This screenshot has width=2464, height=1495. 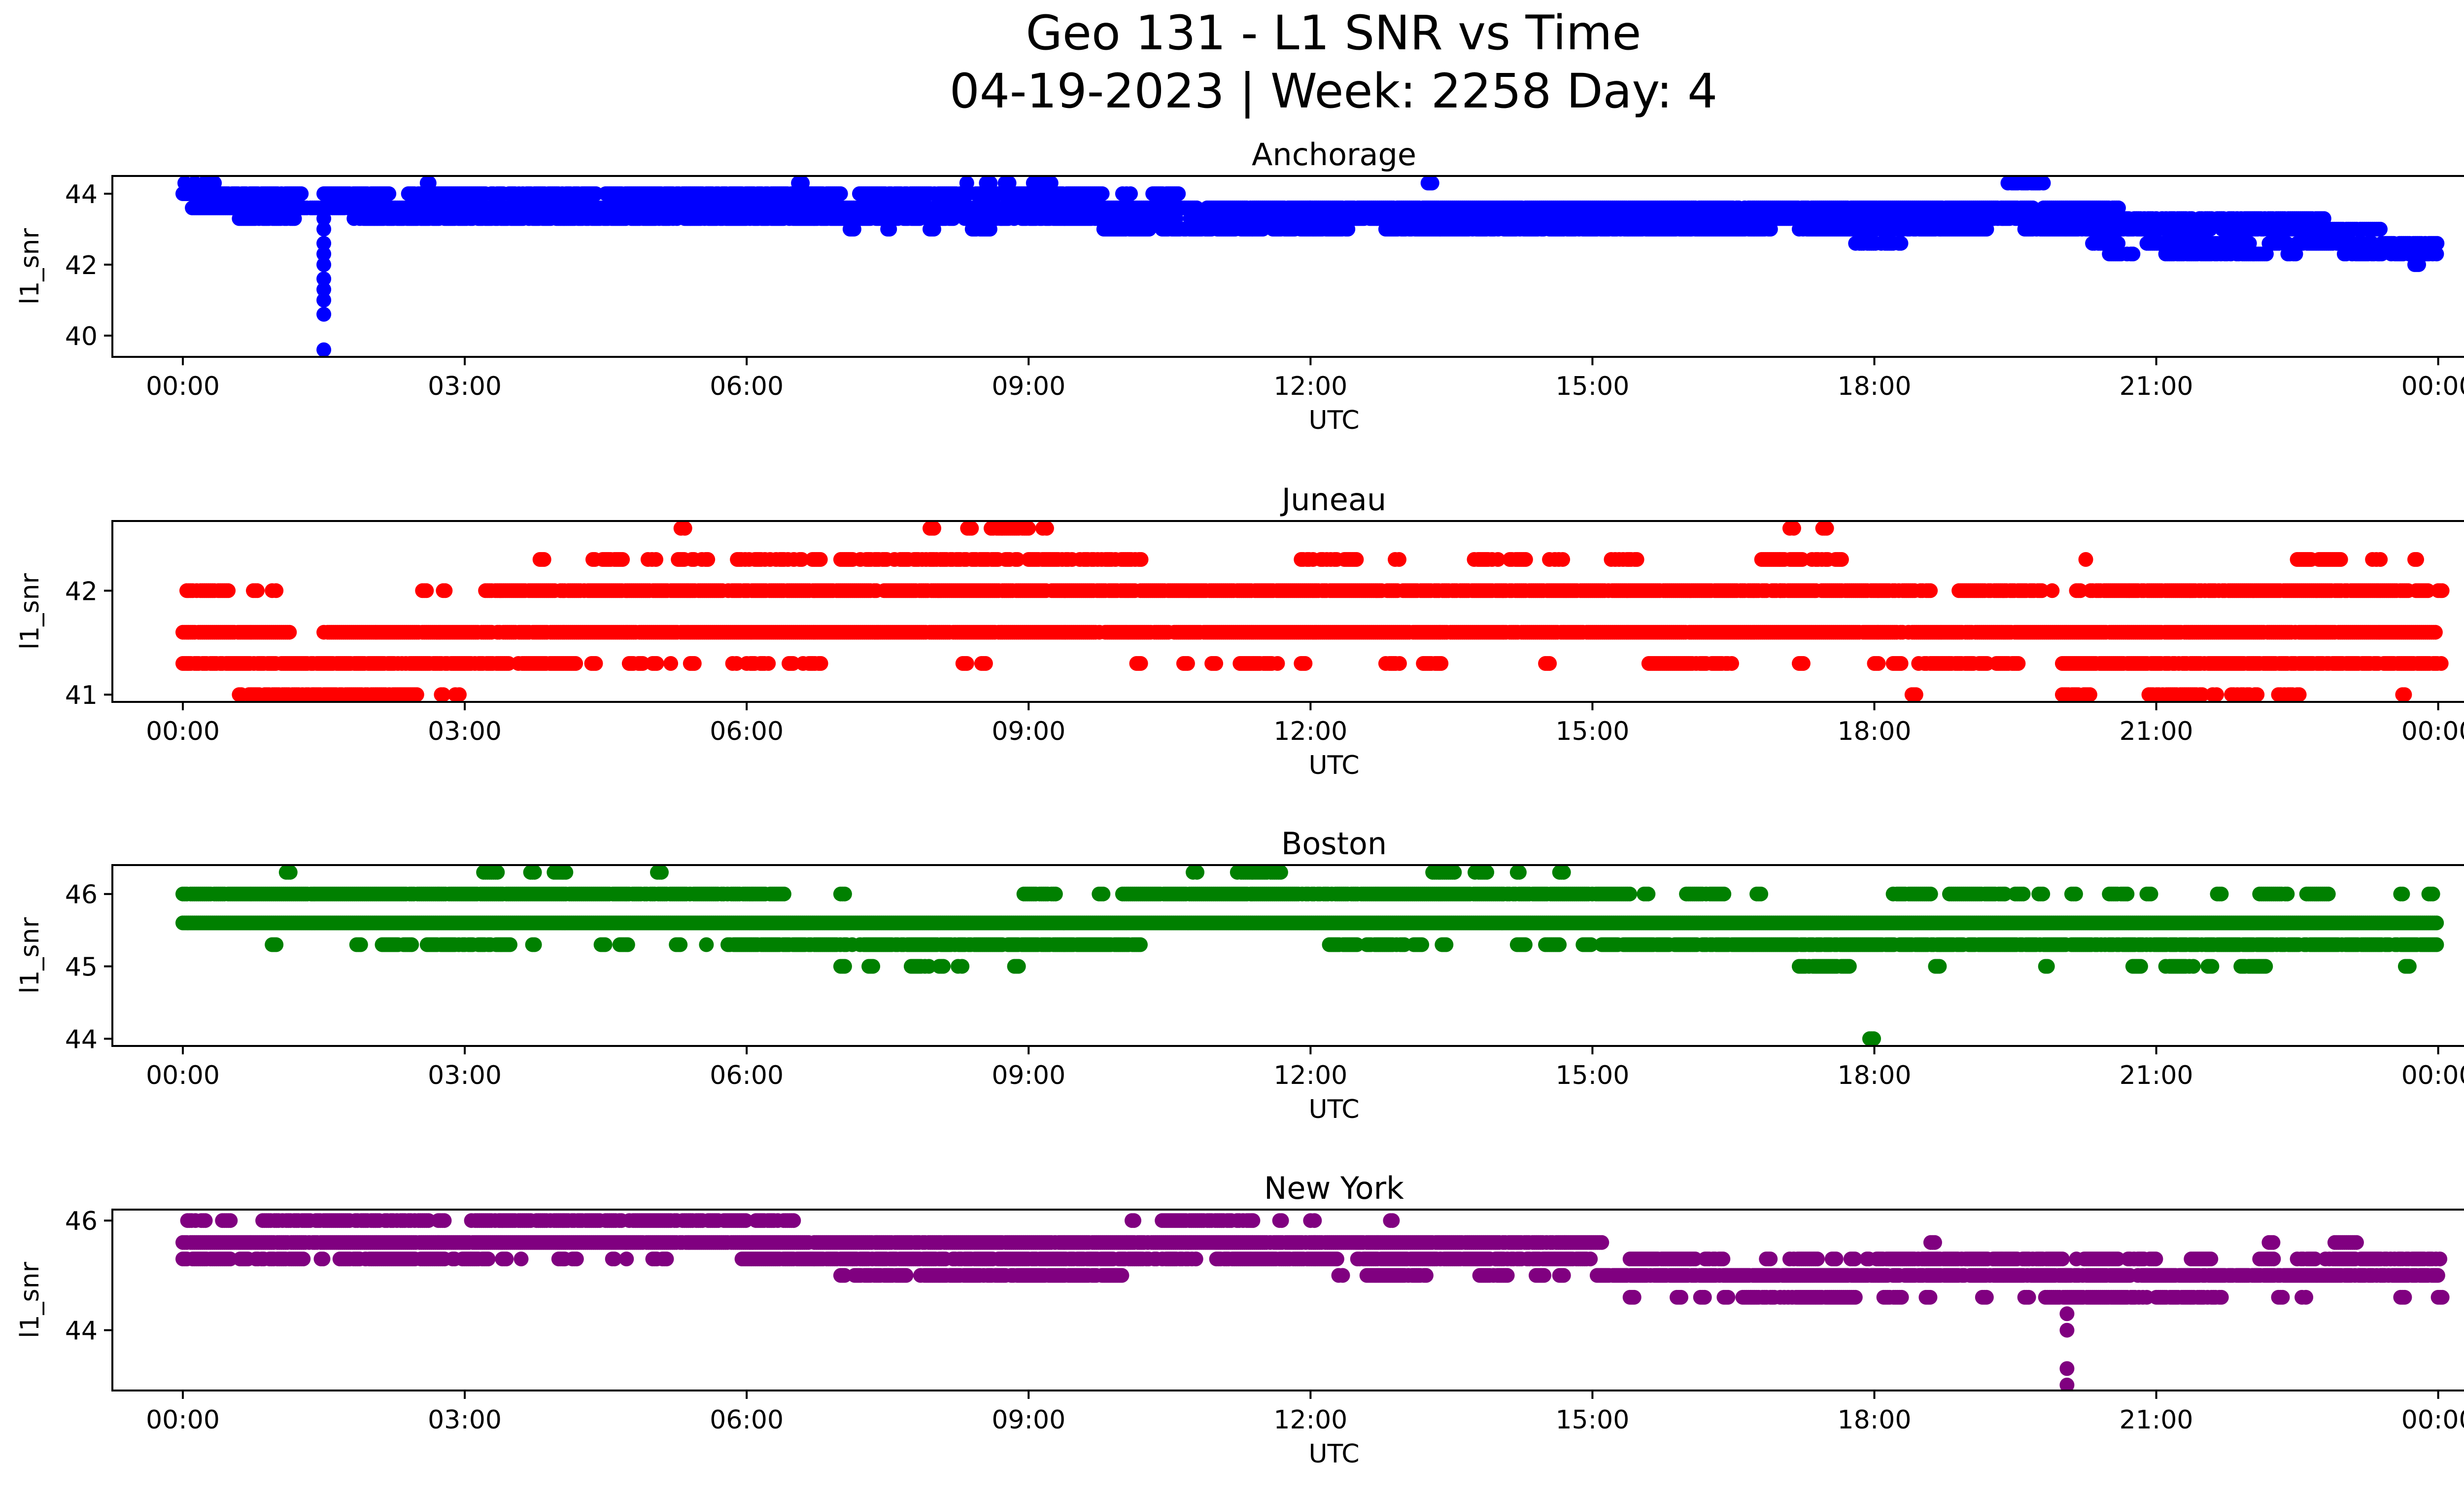 I want to click on x-tick-label: 06:00, so click(x=747, y=386).